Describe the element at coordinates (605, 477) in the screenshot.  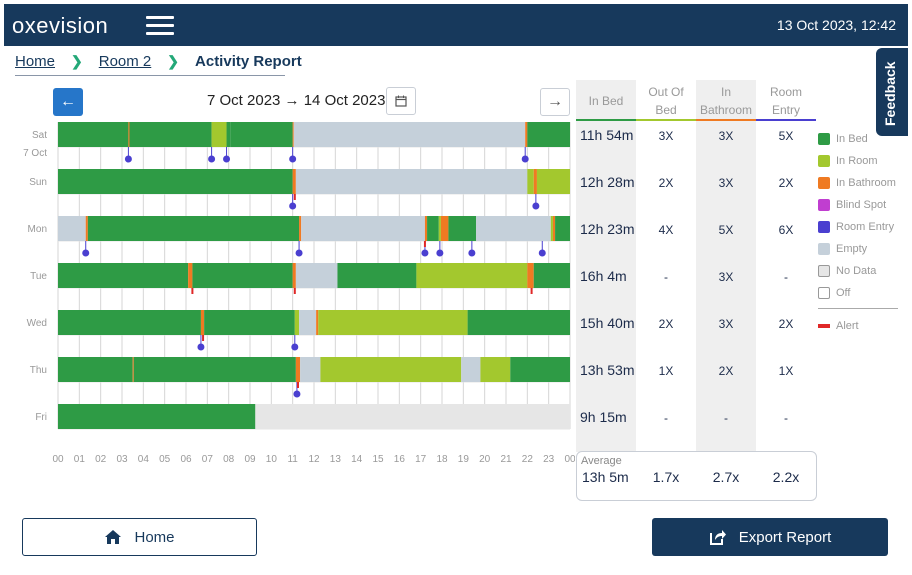
I see `average-in-bed: 13h 5m` at that location.